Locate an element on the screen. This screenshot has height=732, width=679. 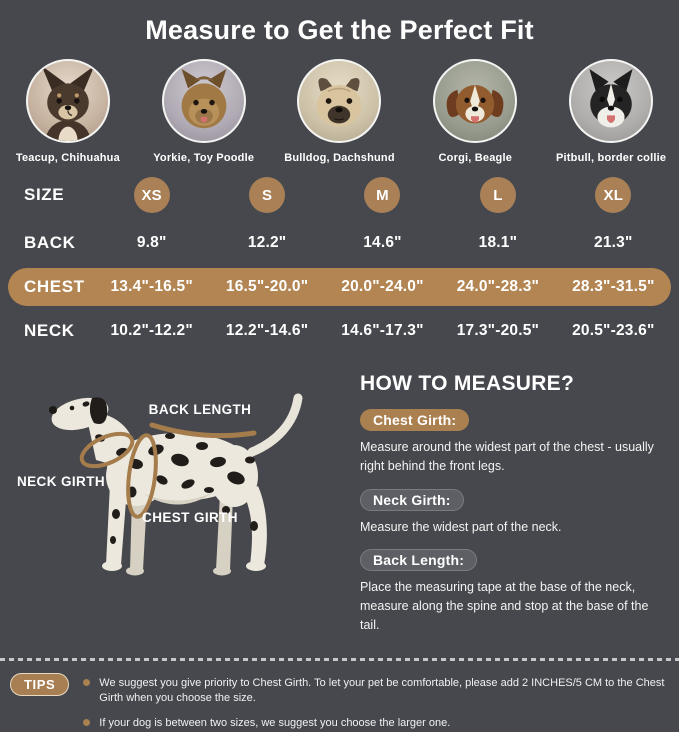
chest-value-l: 24.0"-28.3" is located at coordinates (497, 287).